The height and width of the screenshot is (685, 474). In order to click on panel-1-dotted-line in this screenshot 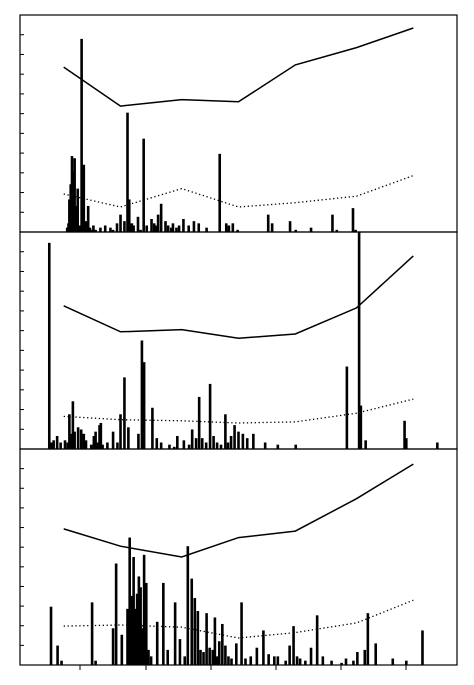, I will do `click(238, 191)`.